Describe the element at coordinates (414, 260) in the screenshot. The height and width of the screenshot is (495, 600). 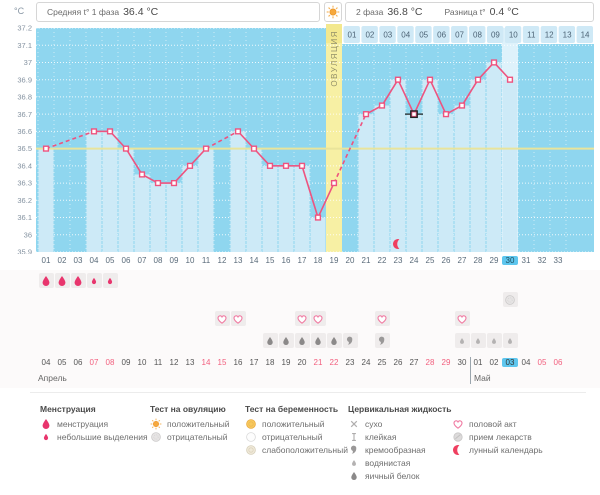
I see `cycle-day-24: 24` at that location.